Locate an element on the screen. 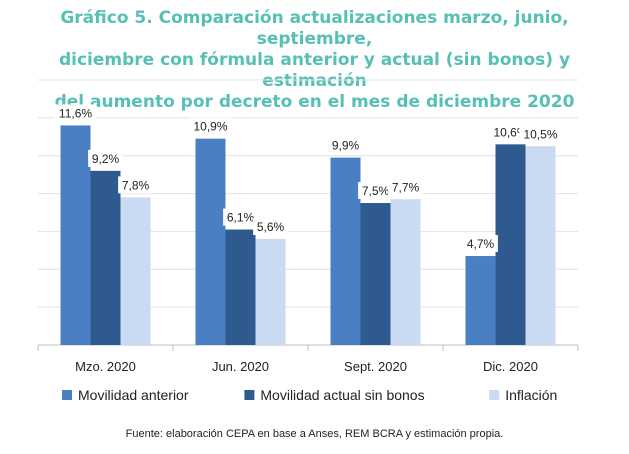 This screenshot has height=454, width=629. legend-label: Movilidad actual sin bonos is located at coordinates (342, 395).